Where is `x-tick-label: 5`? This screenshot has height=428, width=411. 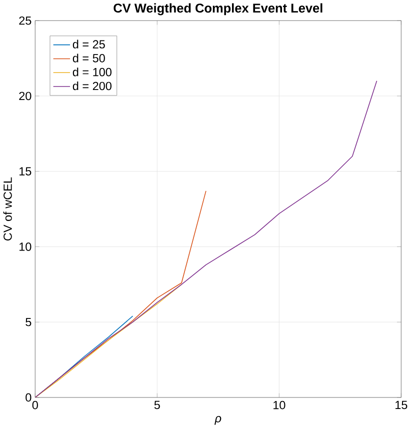 x-tick-label: 5 is located at coordinates (157, 405).